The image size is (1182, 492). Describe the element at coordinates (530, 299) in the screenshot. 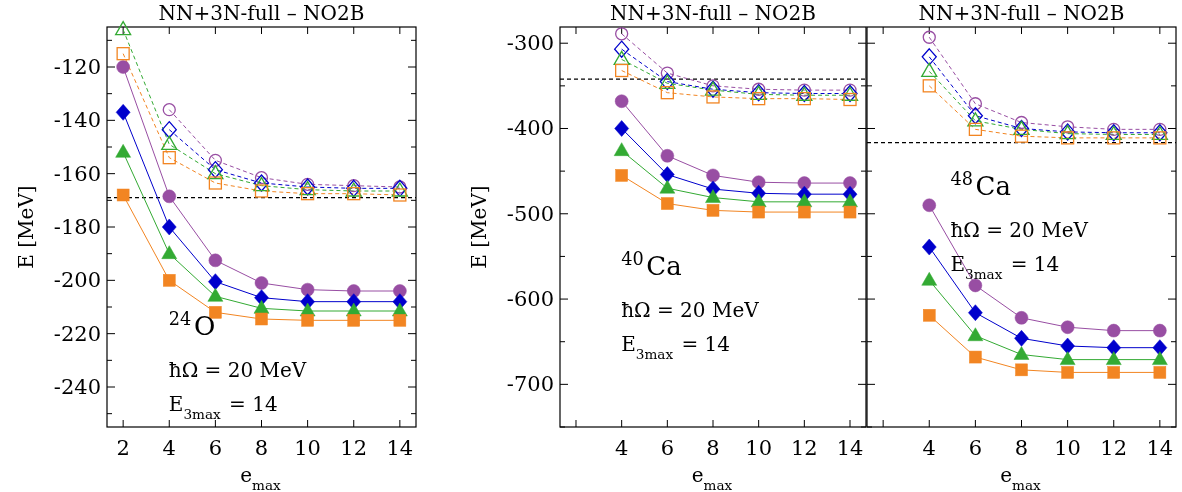

I see `y-tick-label: -600` at that location.